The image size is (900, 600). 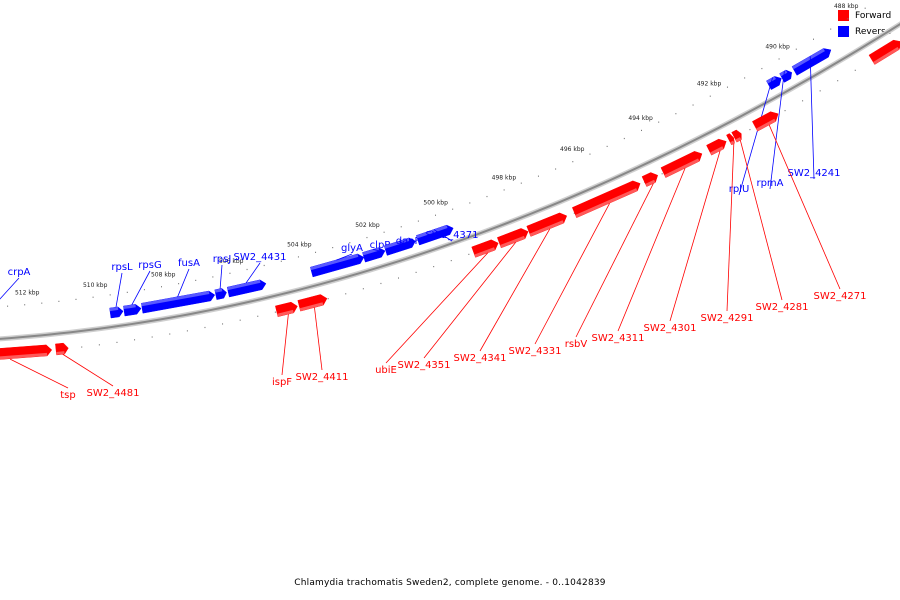 I want to click on forward-gene: SW2_4481, so click(x=97, y=370).